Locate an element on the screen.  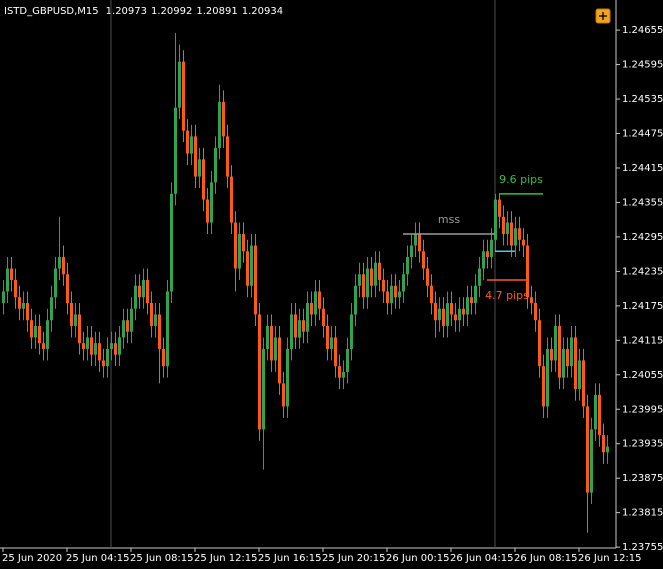
x-tick-label: 25 Jun 08:15 is located at coordinates (162, 558).